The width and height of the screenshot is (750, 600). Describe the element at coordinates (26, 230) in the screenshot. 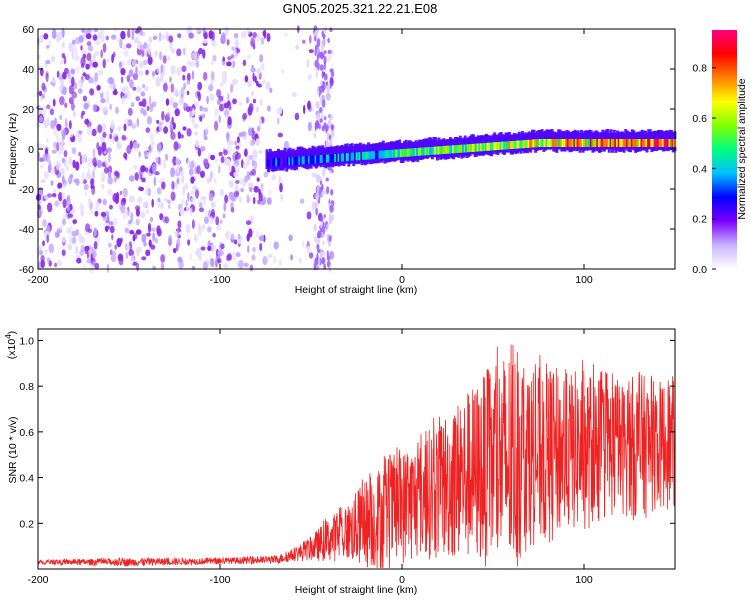

I see `spectrogram-y-tick-label: -40` at that location.